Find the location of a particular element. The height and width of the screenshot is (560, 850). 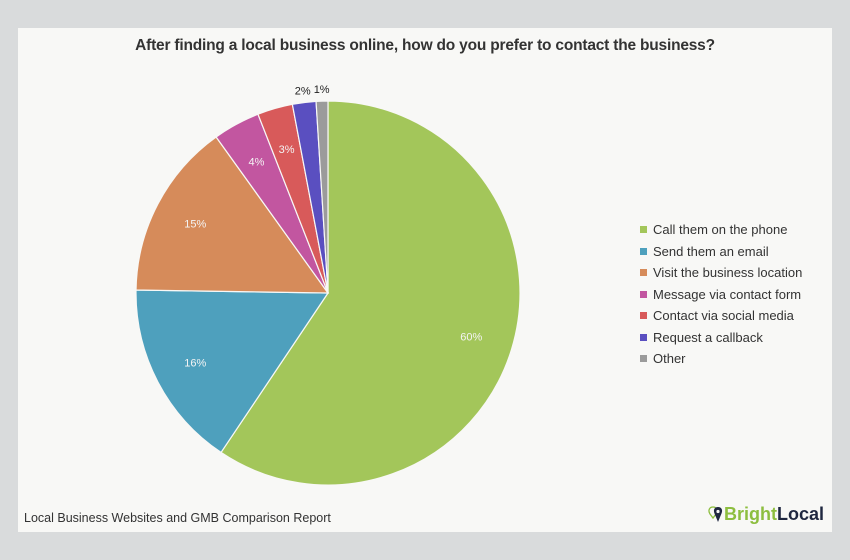

legend-label: Visit the business location is located at coordinates (728, 273).